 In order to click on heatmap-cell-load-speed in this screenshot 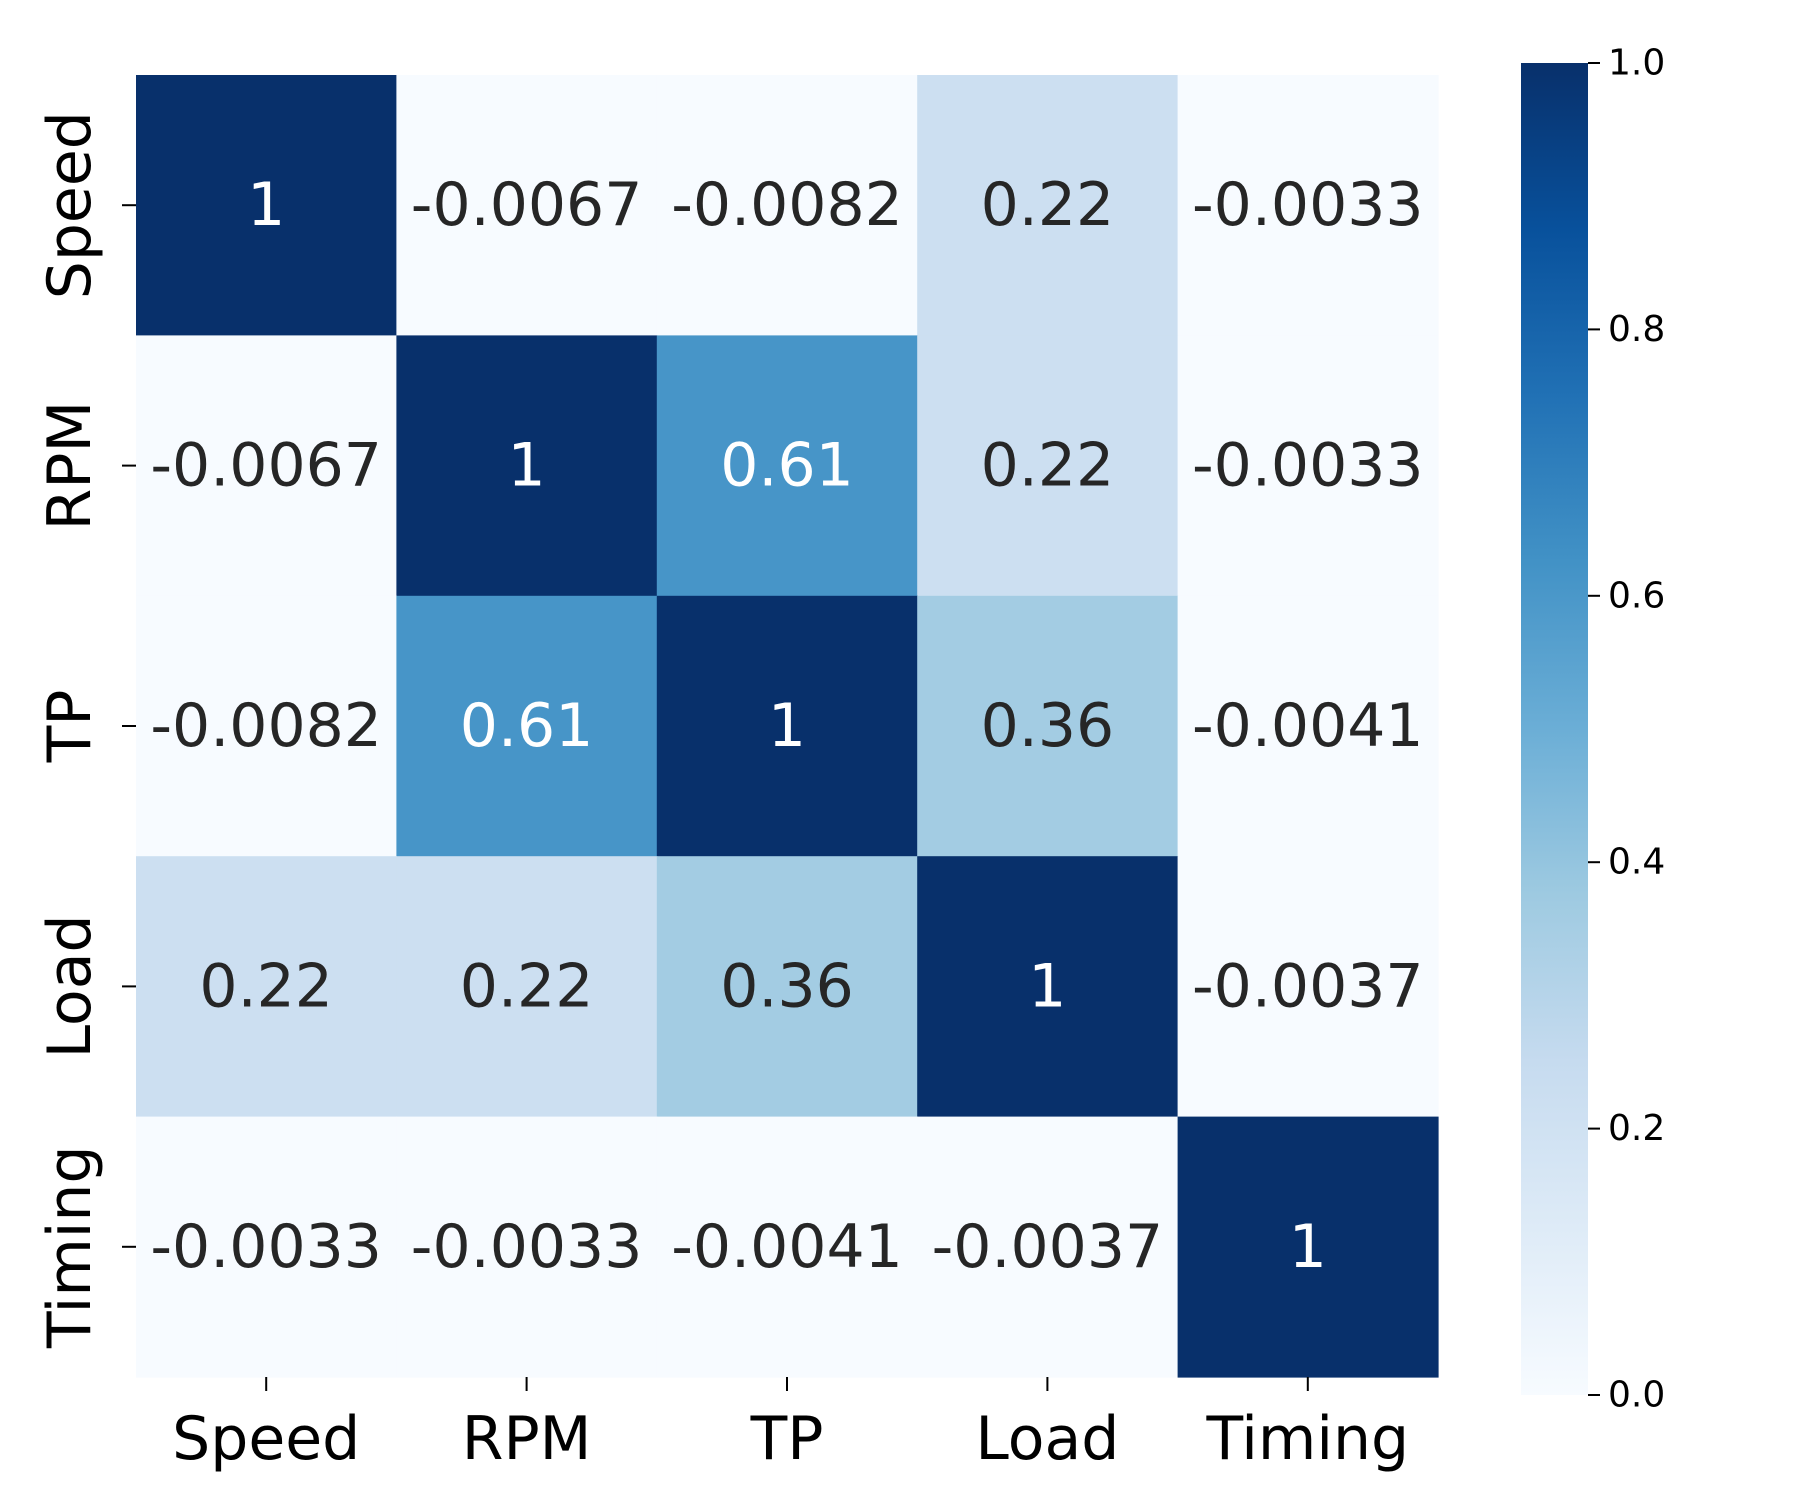, I will do `click(266, 987)`.